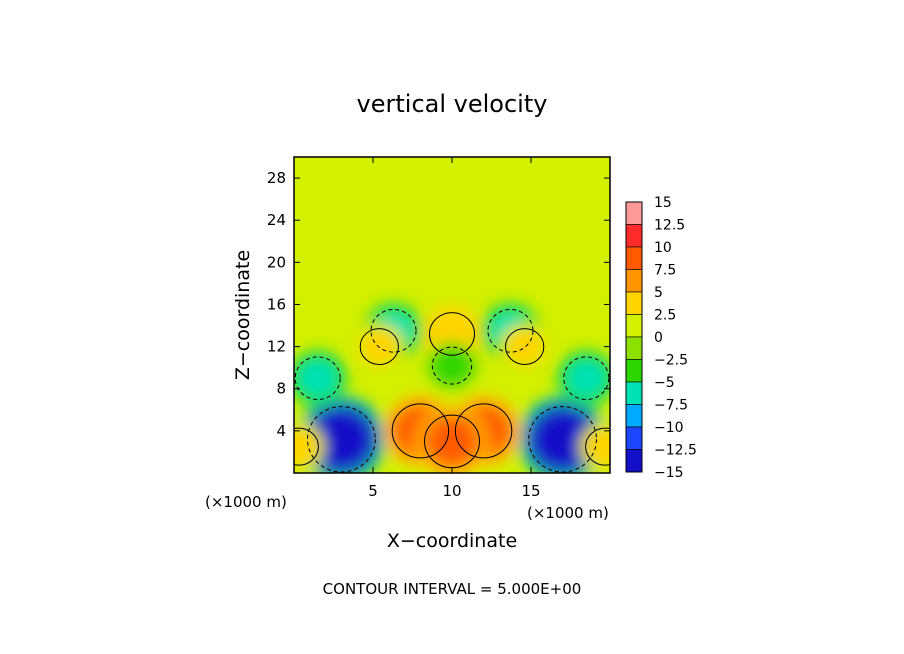 The image size is (904, 654). Describe the element at coordinates (452, 589) in the screenshot. I see `contour-interval-note: CONTOUR INTERVAL = 5.000E+00` at that location.